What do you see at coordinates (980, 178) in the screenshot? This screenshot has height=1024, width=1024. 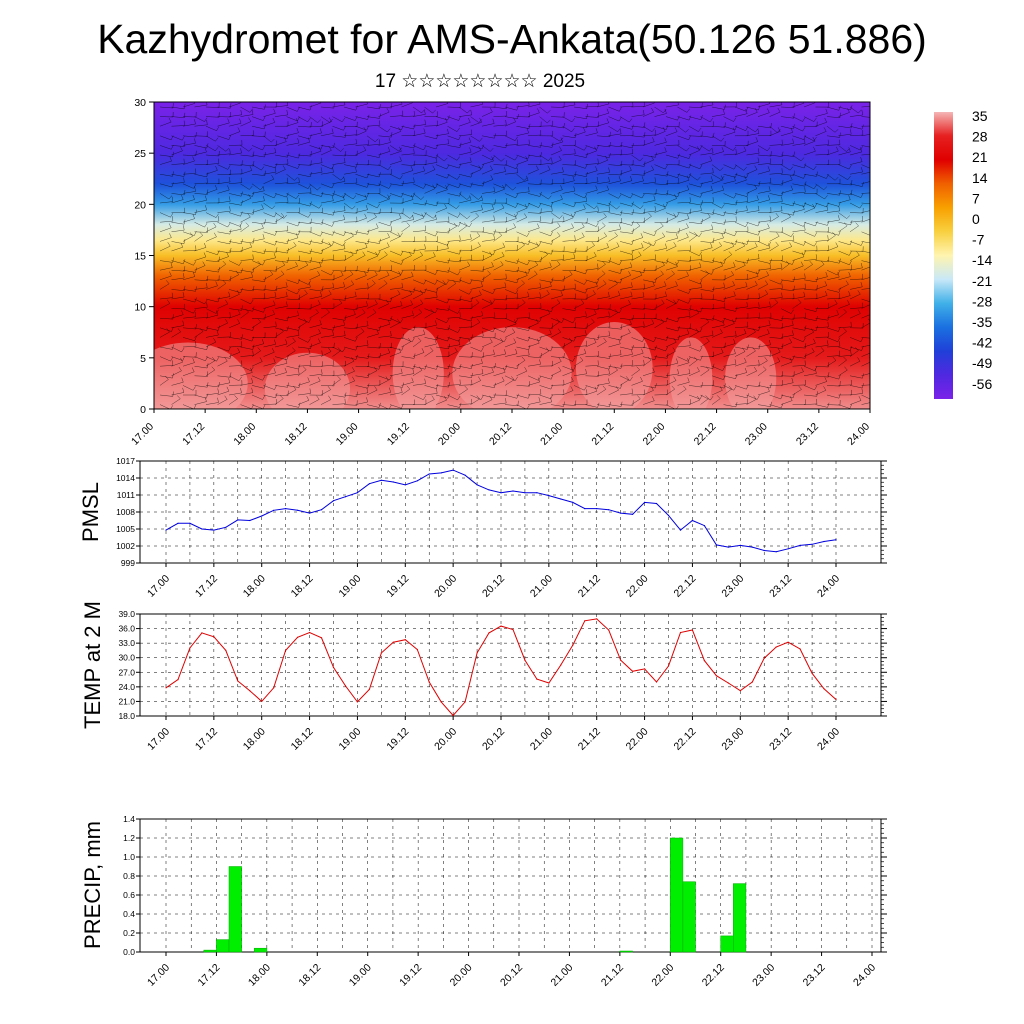 I see `colorbar-label: 14` at bounding box center [980, 178].